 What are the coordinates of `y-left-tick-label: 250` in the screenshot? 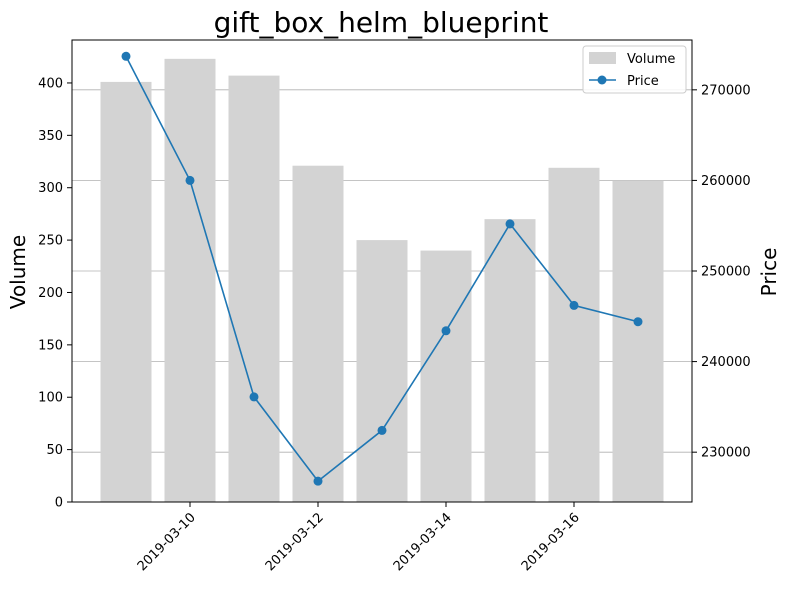 It's located at (50, 241).